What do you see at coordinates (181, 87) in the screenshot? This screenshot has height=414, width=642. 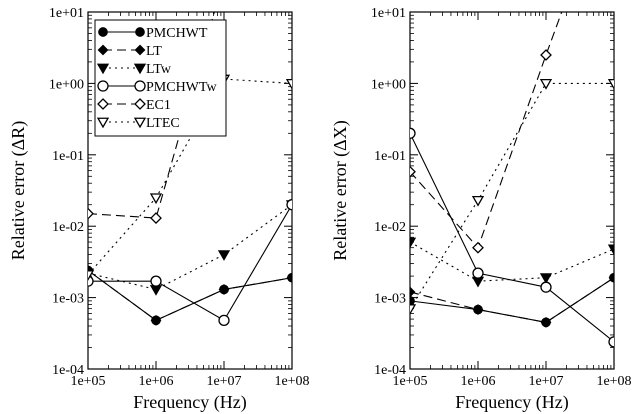 I see `legend-label-pmchwtw: PMCHWTw` at bounding box center [181, 87].